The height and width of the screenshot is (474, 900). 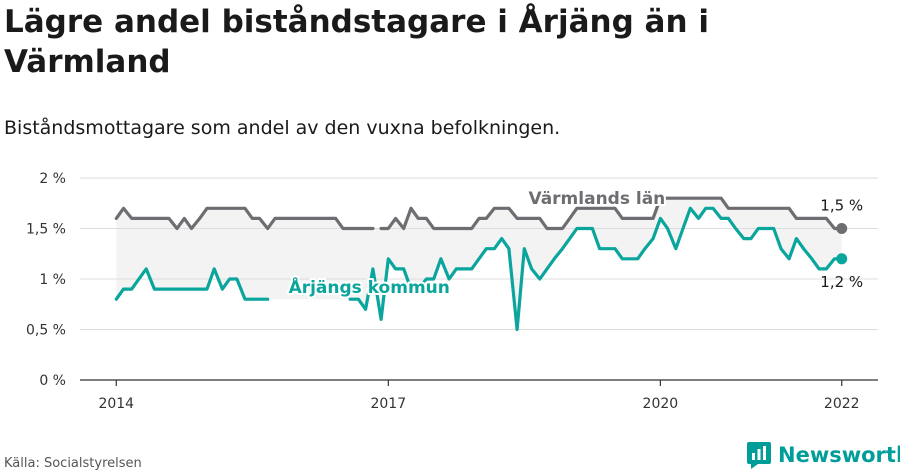 I want to click on y-tick-label: 2 %, so click(x=52, y=179).